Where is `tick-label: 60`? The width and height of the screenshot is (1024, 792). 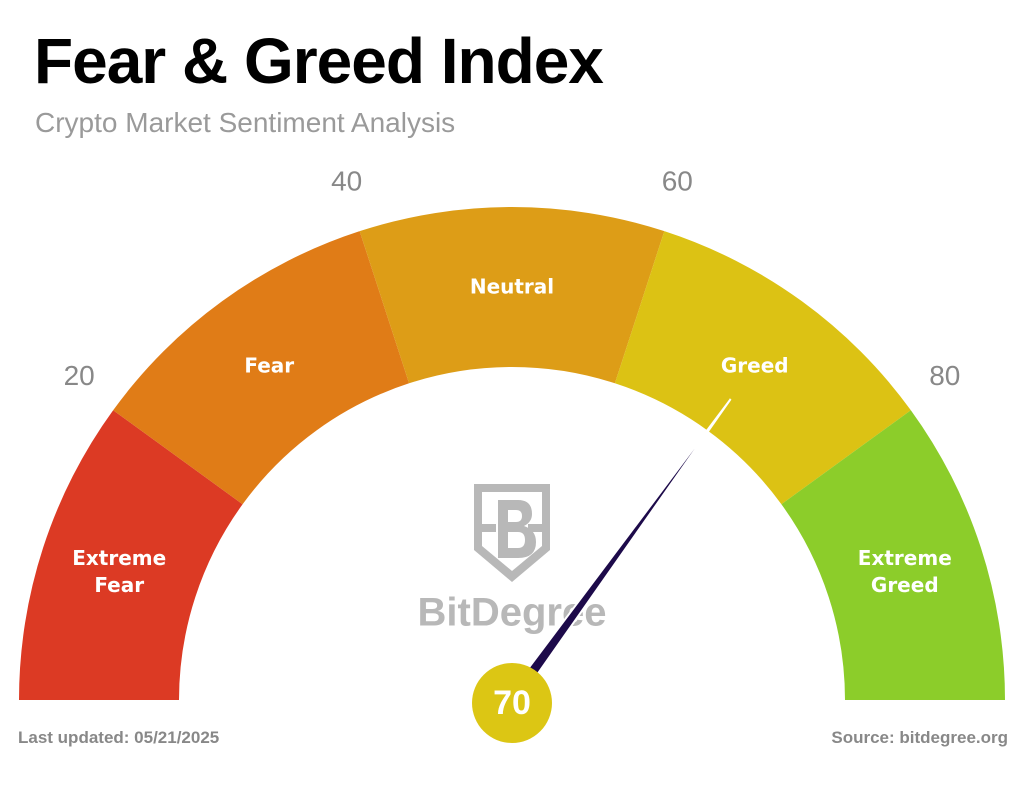
tick-label: 60 is located at coordinates (677, 181).